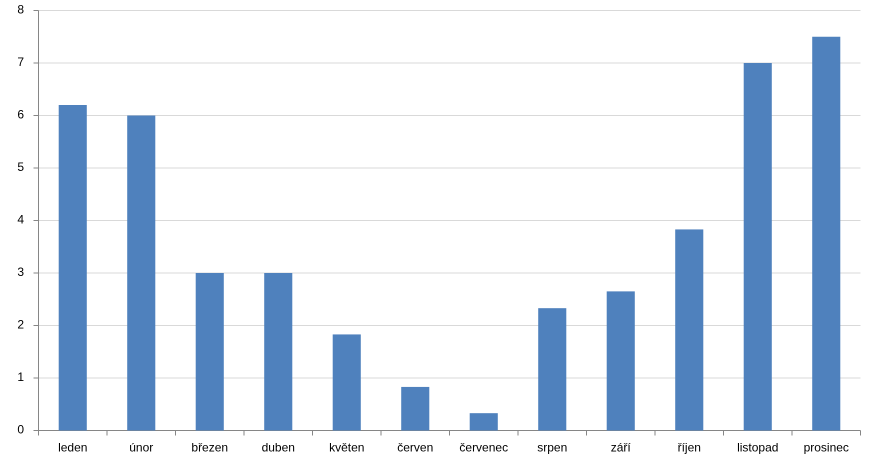  I want to click on x-tick-label: červen, so click(415, 448).